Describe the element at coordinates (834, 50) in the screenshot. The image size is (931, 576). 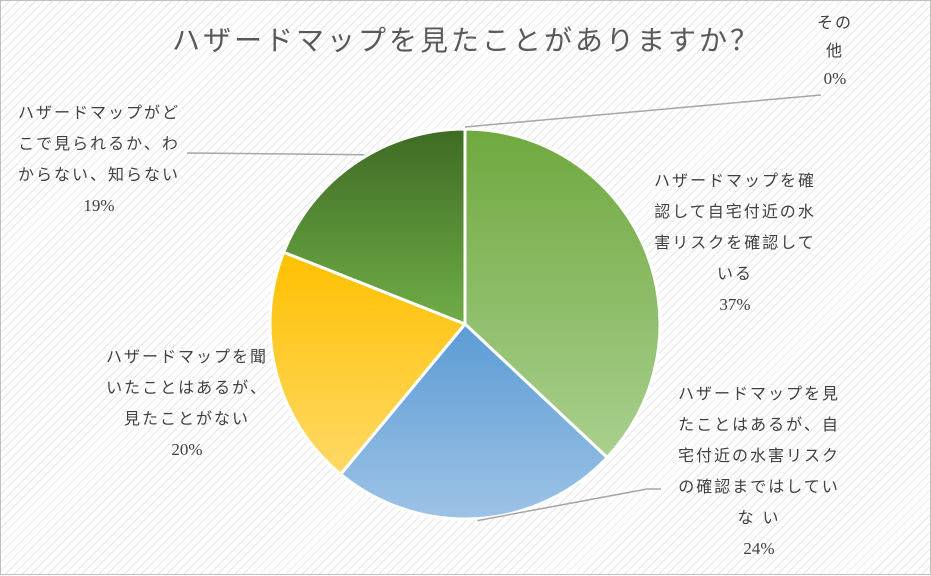
I see `data-label-slice-4: その 他 0%` at that location.